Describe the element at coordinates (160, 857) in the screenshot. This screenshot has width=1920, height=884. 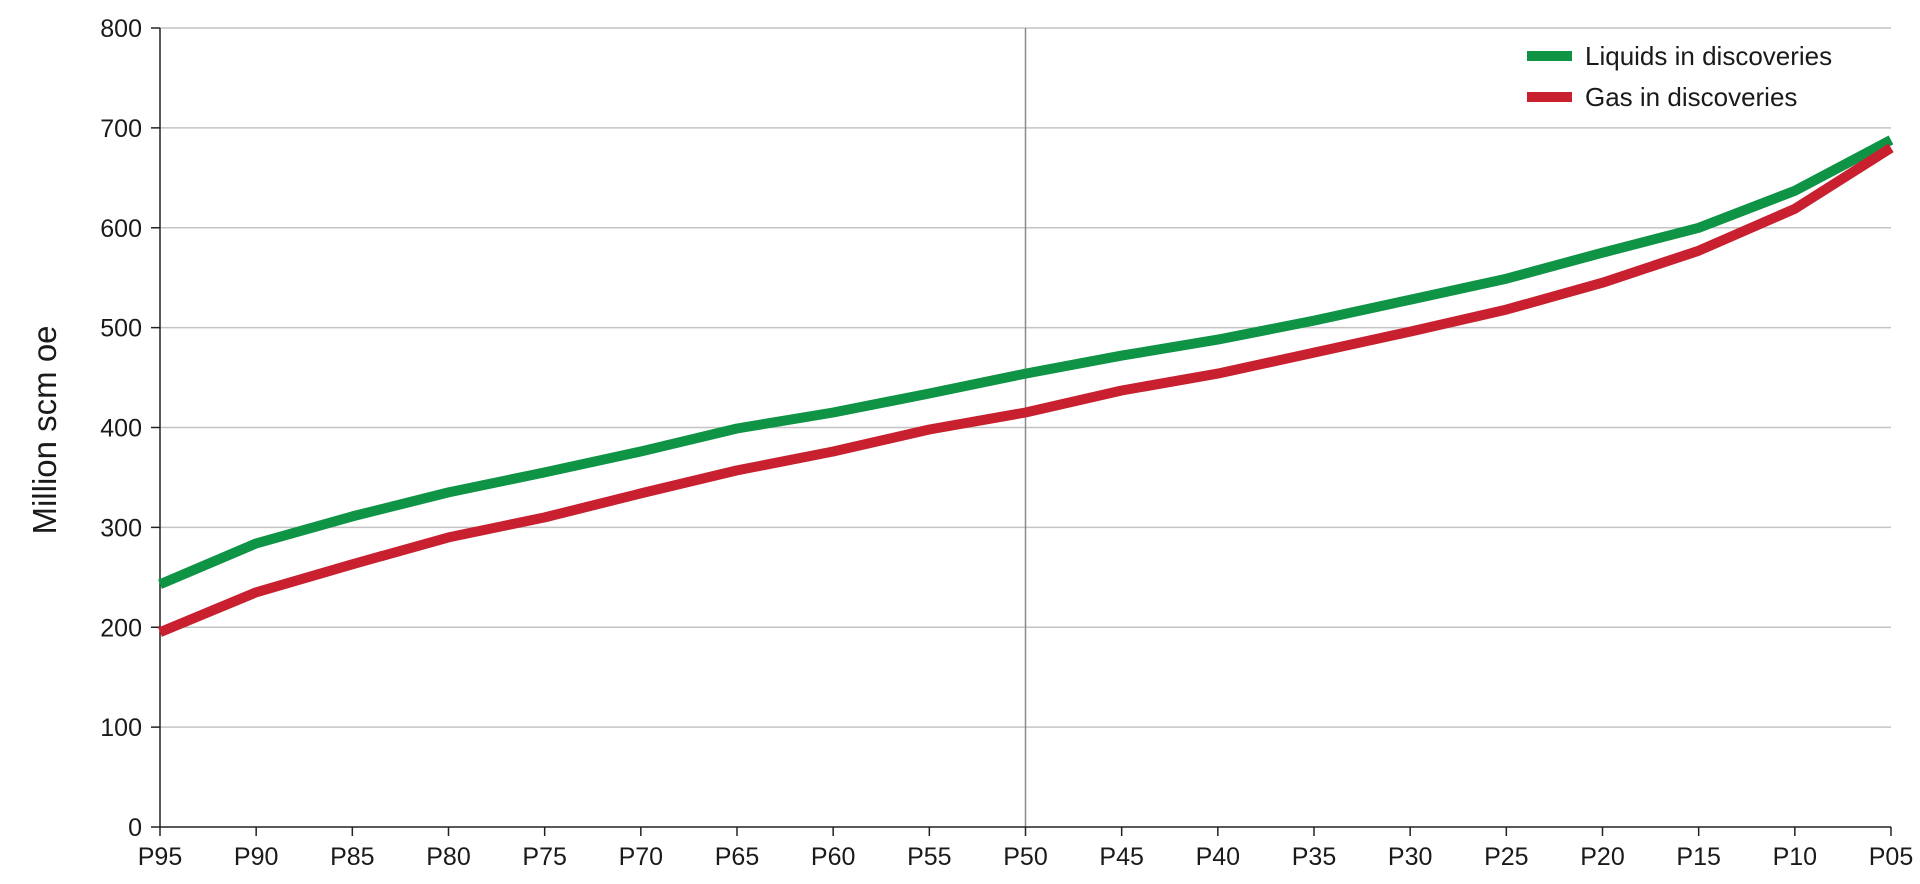
I see `x-tick-label: P95` at that location.